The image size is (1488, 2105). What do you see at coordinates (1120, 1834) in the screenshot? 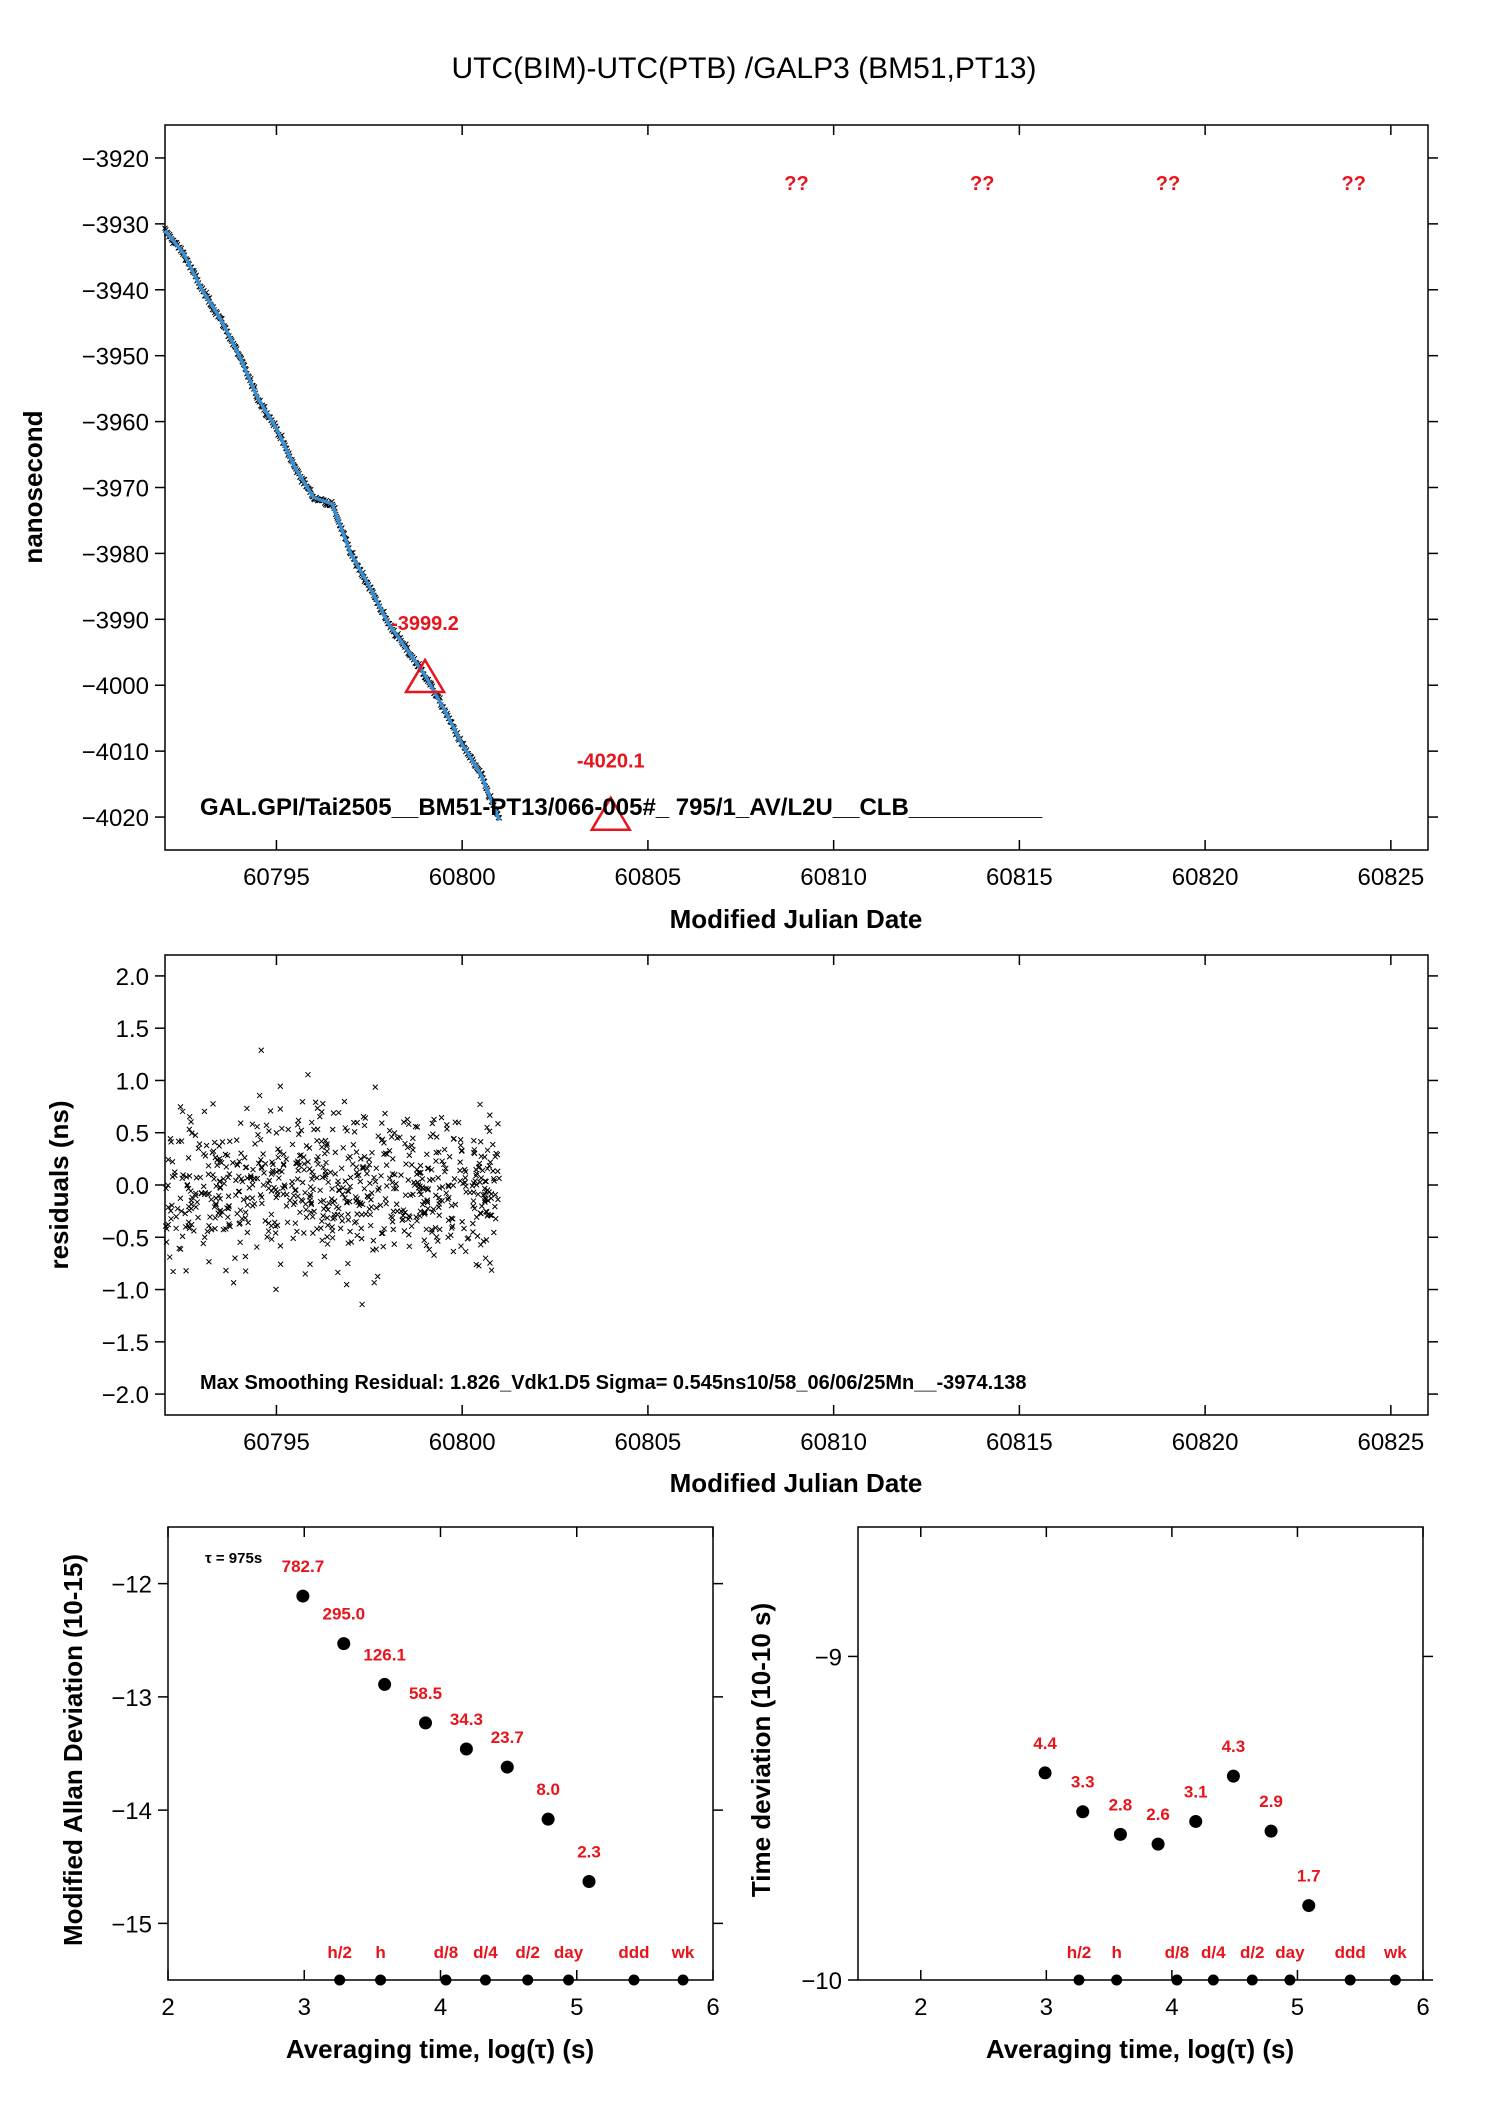
I see `tdev-point` at bounding box center [1120, 1834].